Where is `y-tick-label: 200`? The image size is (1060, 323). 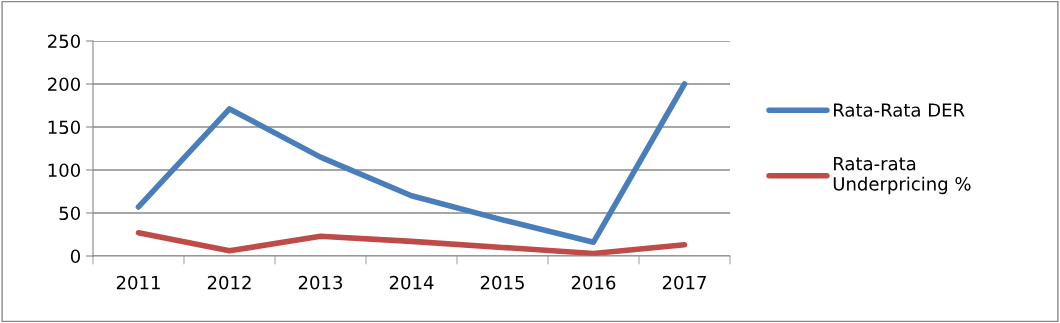
y-tick-label: 200 is located at coordinates (64, 84).